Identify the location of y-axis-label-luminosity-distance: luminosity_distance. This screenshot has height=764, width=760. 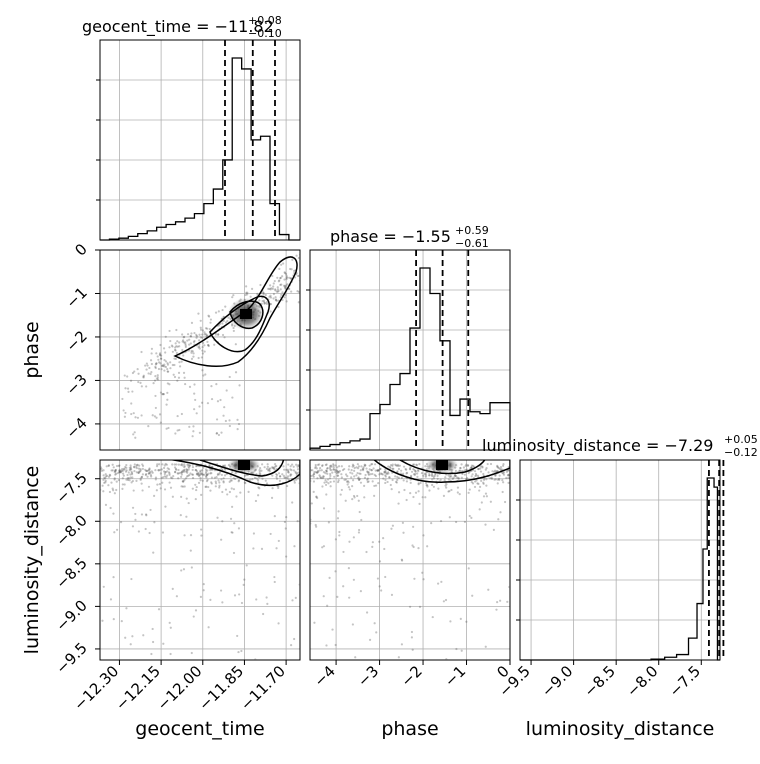
(32, 560).